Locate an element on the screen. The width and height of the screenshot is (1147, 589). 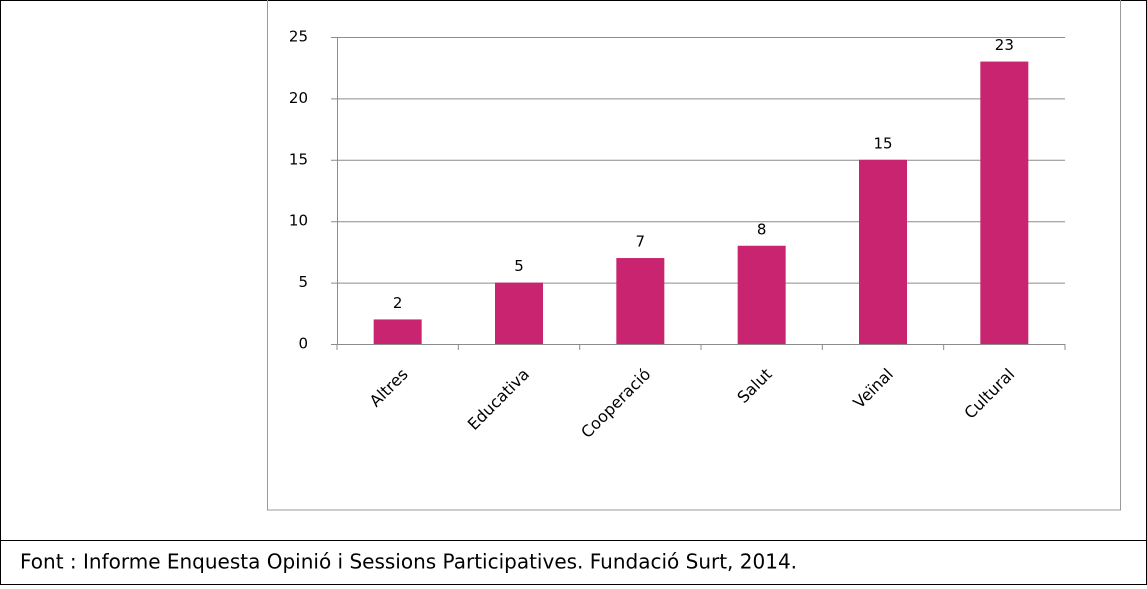
data-label: 15 is located at coordinates (882, 143).